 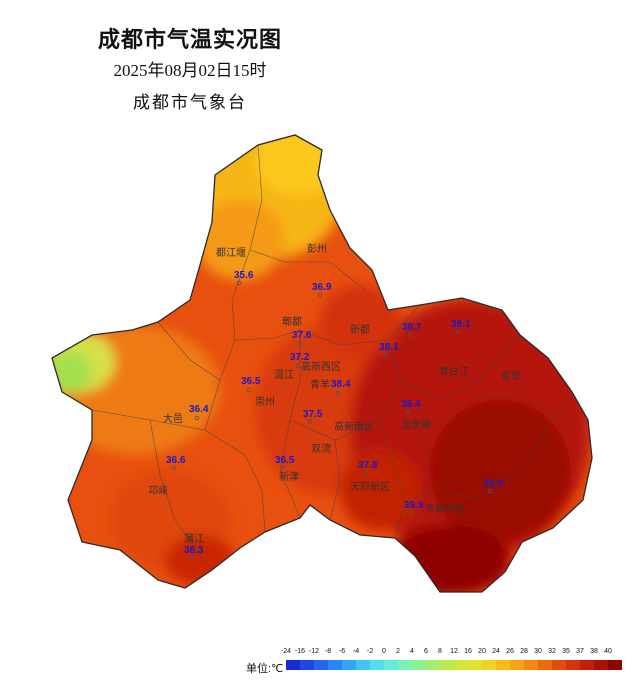 What do you see at coordinates (265, 402) in the screenshot?
I see `district-label: 崇州` at bounding box center [265, 402].